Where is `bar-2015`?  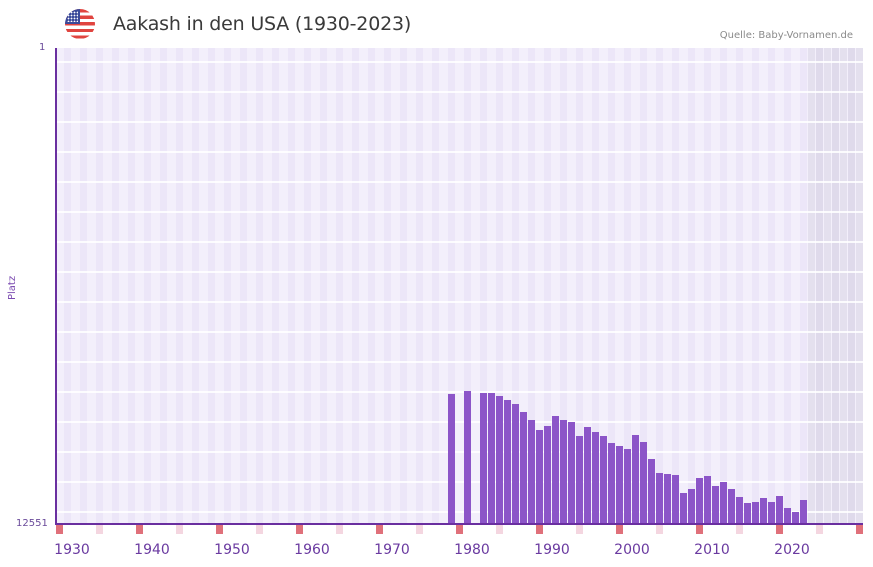 bar-2015 is located at coordinates (755, 513).